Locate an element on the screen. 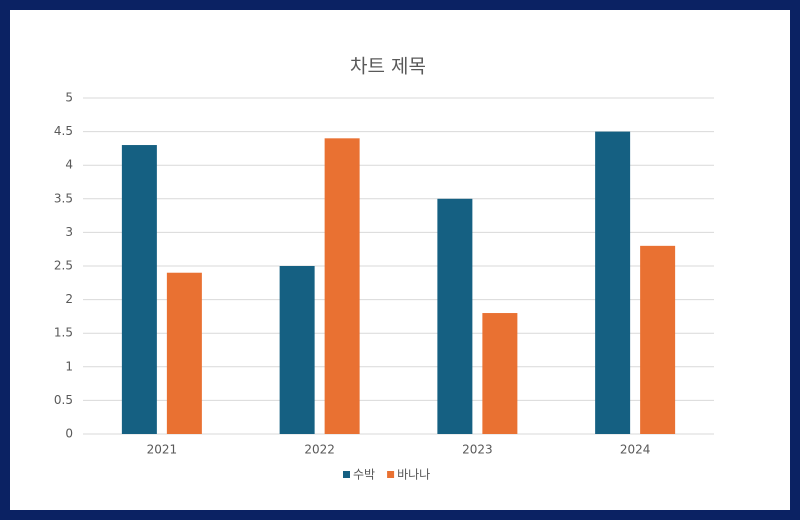 The image size is (800, 520). y-tick-label: 4.5 is located at coordinates (63, 131).